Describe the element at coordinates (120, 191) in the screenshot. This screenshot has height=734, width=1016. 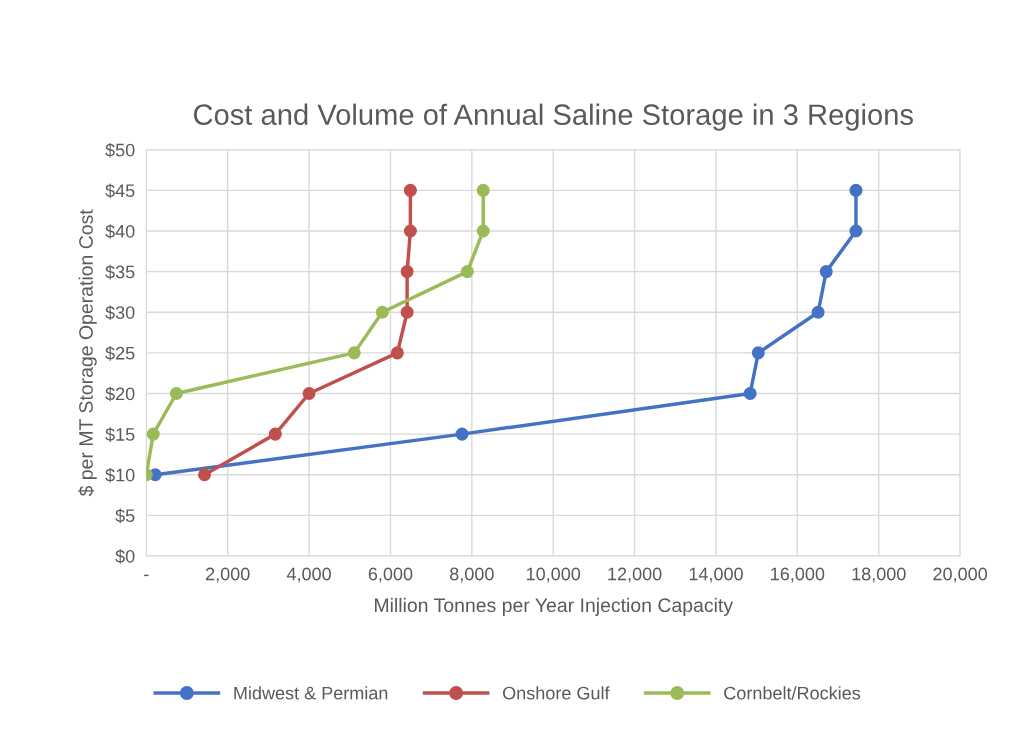
I see `y-tick-label: $45` at that location.